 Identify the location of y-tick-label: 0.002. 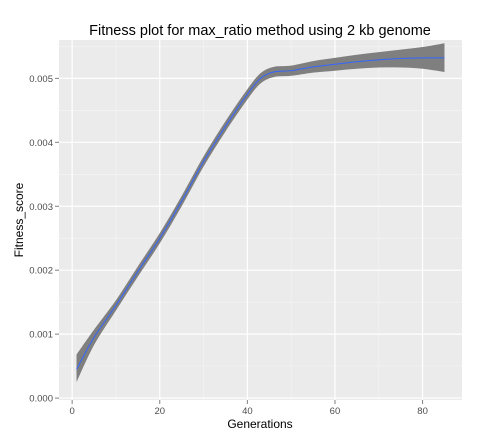
(41, 271).